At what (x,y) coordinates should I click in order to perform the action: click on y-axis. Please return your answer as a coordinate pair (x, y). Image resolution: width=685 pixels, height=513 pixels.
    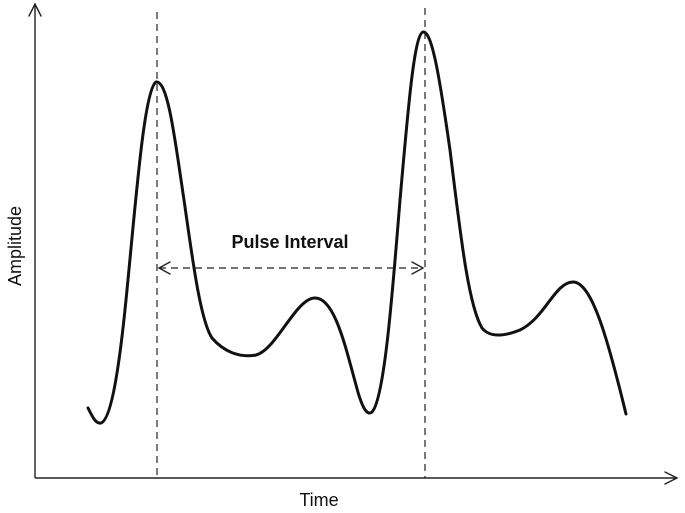
    Looking at the image, I should click on (35, 240).